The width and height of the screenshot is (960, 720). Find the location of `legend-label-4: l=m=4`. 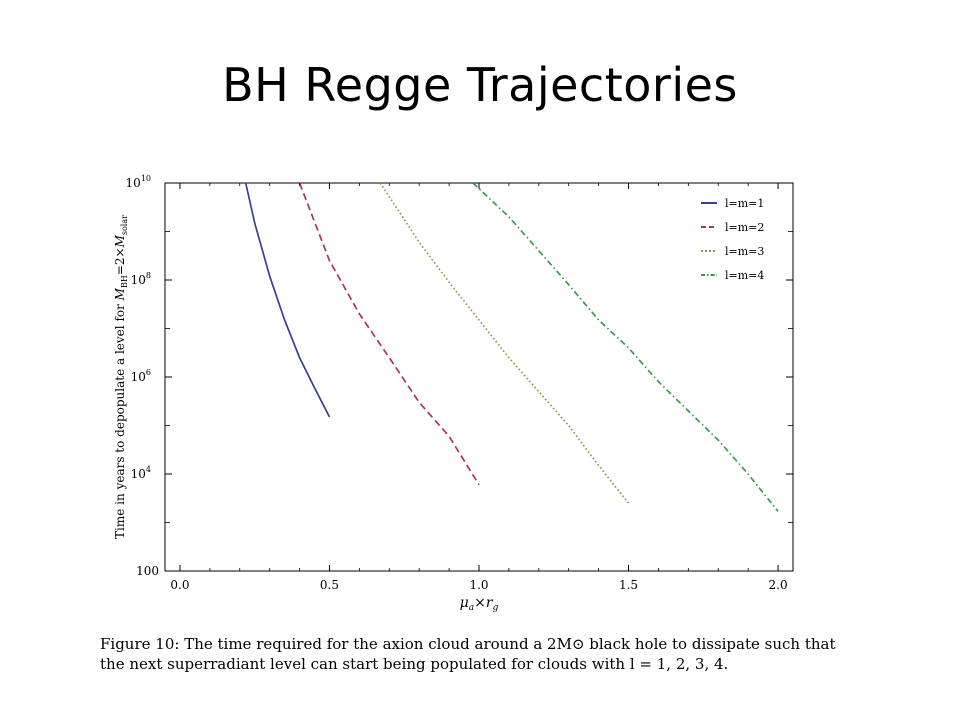

legend-label-4: l=m=4 is located at coordinates (744, 275).